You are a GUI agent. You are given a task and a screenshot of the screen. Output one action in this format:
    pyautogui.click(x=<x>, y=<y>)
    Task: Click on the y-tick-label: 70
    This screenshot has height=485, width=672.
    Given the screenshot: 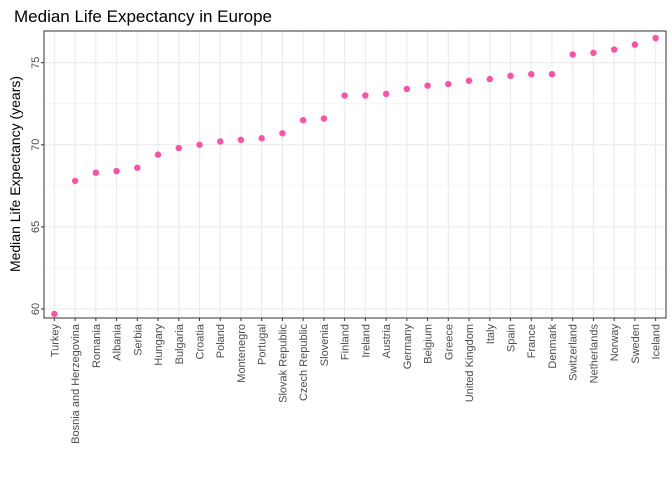 What is the action you would take?
    pyautogui.click(x=36, y=145)
    